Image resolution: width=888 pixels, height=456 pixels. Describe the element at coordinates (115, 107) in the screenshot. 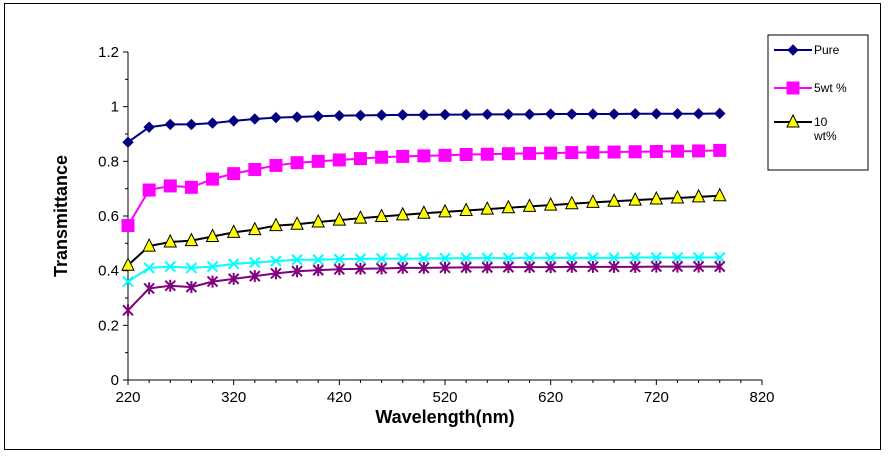

I see `y-tick-label: 1` at that location.